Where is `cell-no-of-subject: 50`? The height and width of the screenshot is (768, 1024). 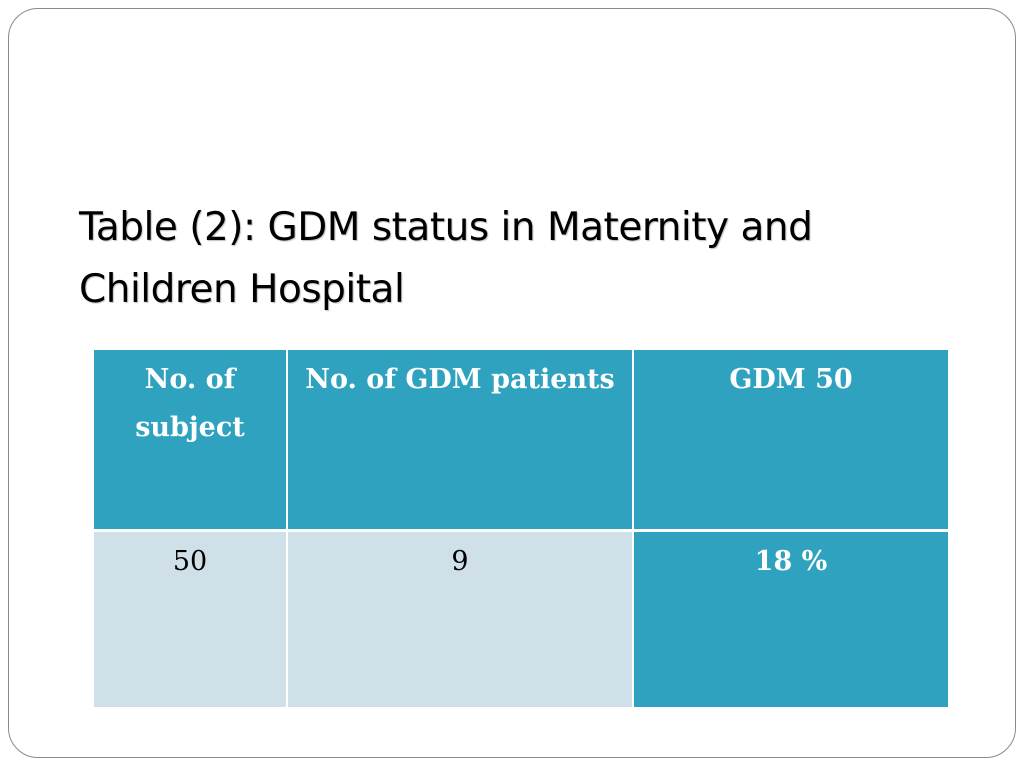 cell-no-of-subject: 50 is located at coordinates (191, 619).